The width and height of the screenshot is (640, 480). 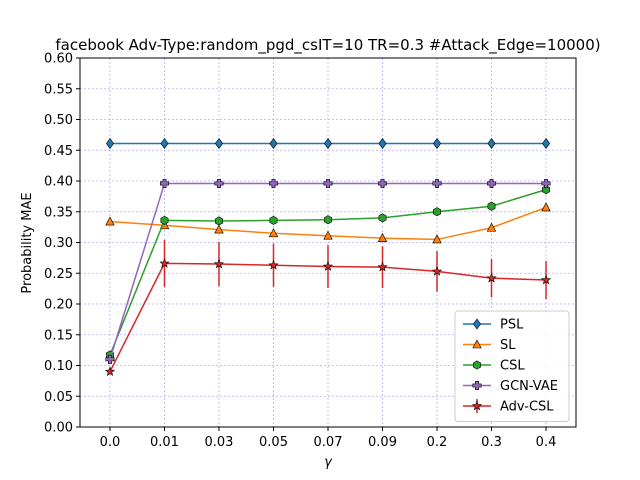 I want to click on y-tick-label: 0.10, so click(x=58, y=366).